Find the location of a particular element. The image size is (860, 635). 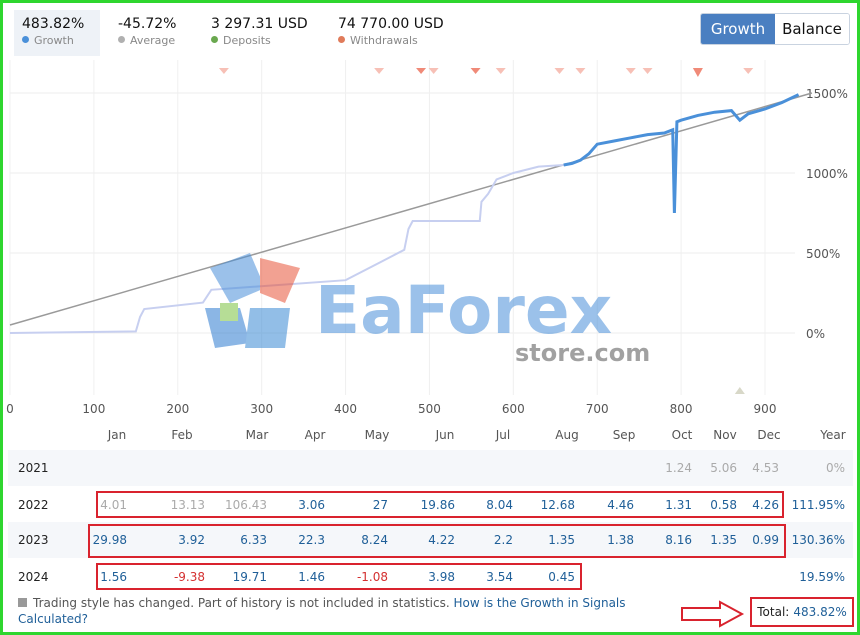

table-cell: 22.3 is located at coordinates (311, 540).